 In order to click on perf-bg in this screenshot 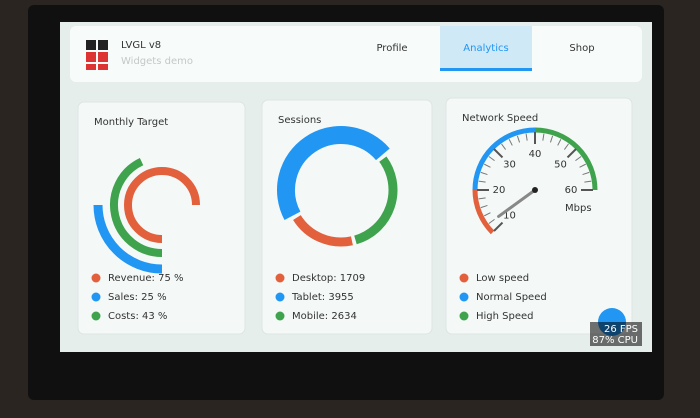, I will do `click(616, 334)`.